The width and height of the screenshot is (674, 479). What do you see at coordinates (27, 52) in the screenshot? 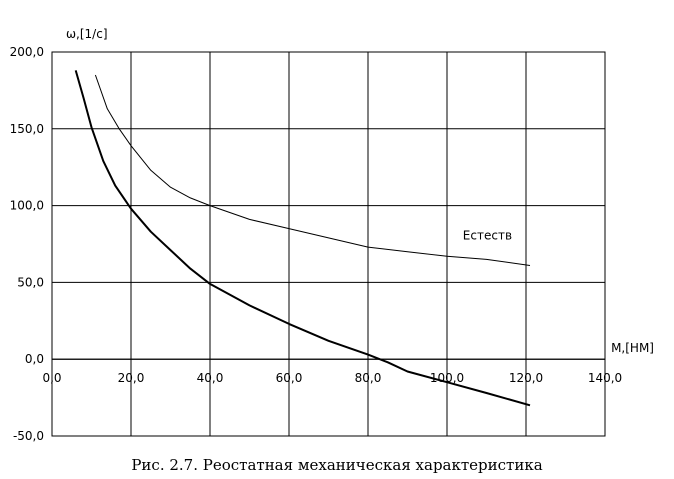
I see `y-tick-label: 200,0` at bounding box center [27, 52].